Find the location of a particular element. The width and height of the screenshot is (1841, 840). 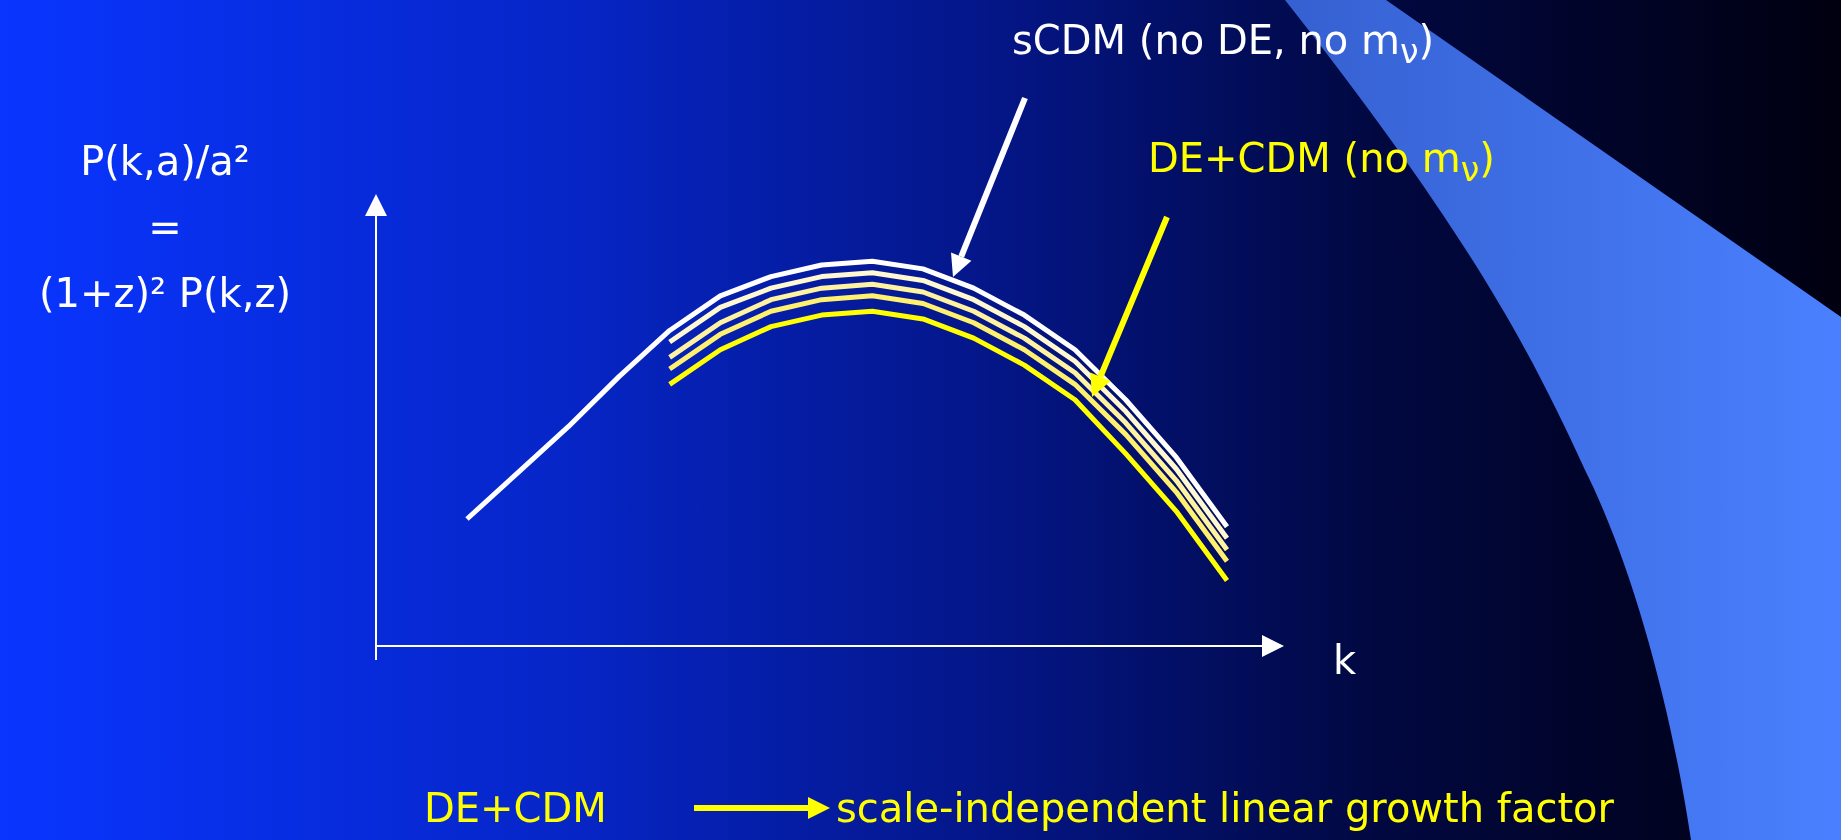

text: DE+CDM (no m$_{ν}$) is located at coordinates (1321, 162).